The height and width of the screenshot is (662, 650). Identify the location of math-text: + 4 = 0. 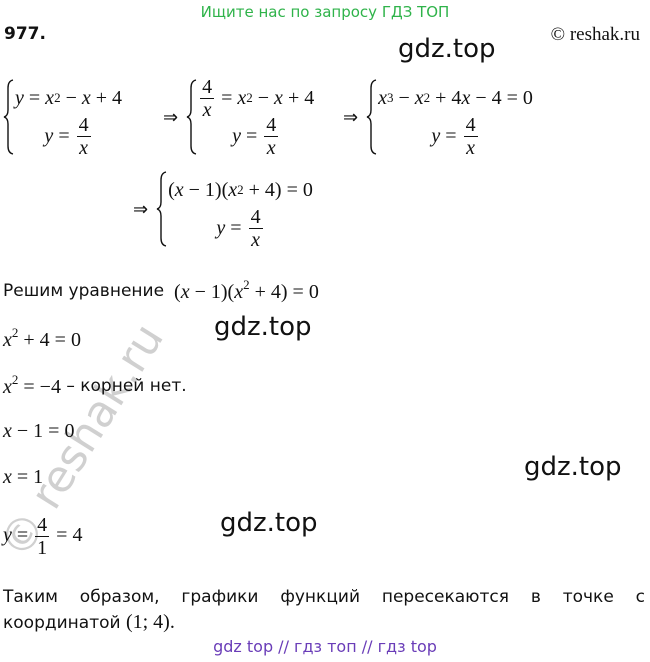
(49, 340).